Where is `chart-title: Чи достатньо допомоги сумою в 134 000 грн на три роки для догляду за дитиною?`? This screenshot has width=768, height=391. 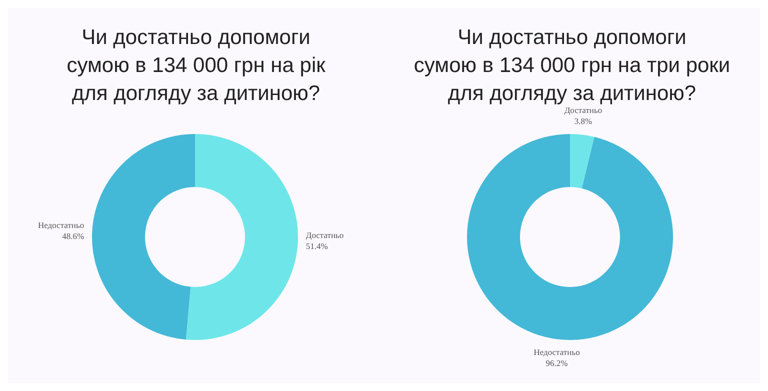 chart-title: Чи достатньо допомоги сумою в 134 000 грн на три роки для догляду за дитиною? is located at coordinates (572, 66).